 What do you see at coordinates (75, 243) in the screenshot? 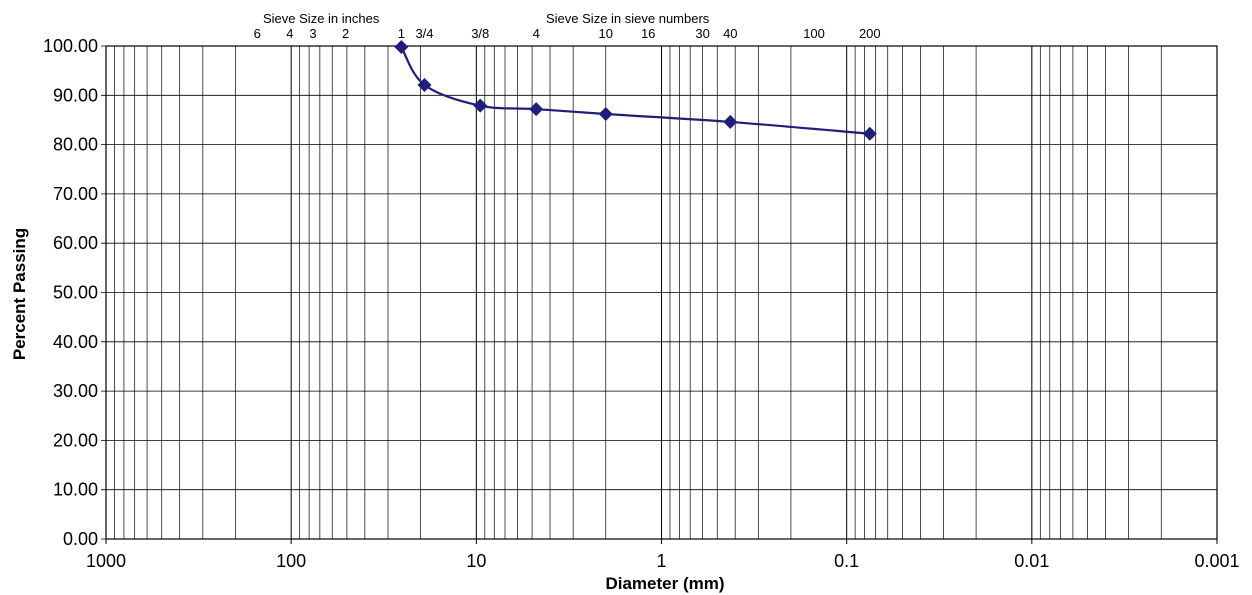
I see `y-tick-label: 60.00` at bounding box center [75, 243].